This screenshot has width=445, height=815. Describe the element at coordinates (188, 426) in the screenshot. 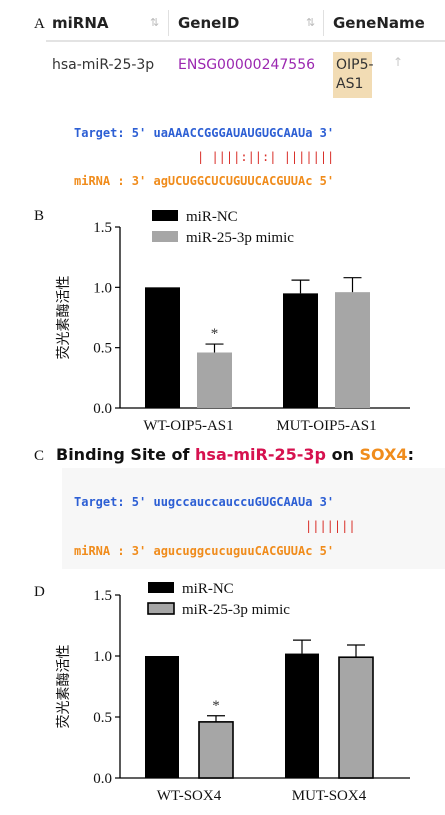

I see `x-tick-label: WT-OIP5-AS1` at that location.